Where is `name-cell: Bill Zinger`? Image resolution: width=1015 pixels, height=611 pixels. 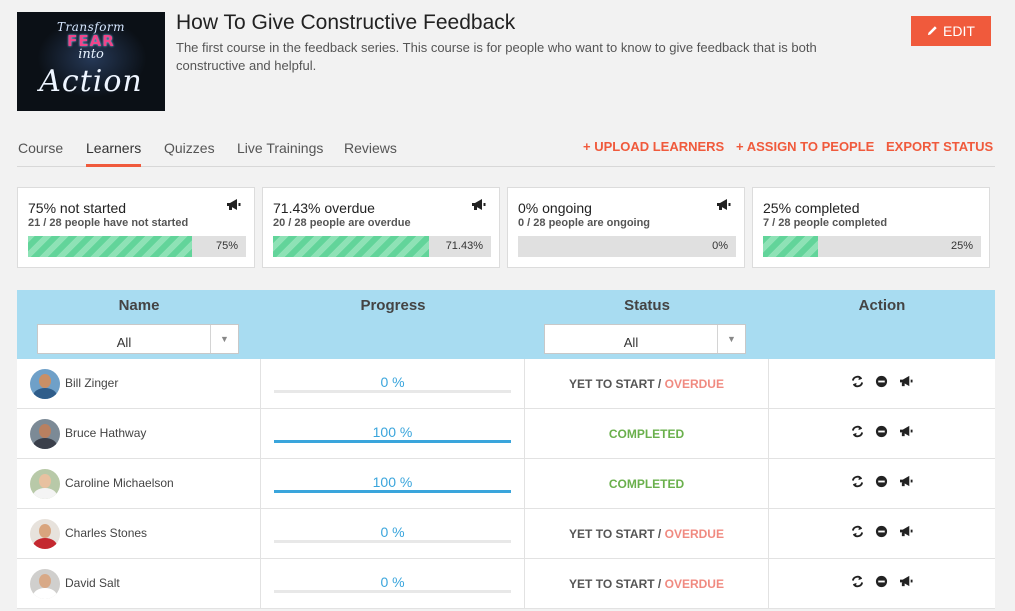
name-cell: Bill Zinger is located at coordinates (139, 384).